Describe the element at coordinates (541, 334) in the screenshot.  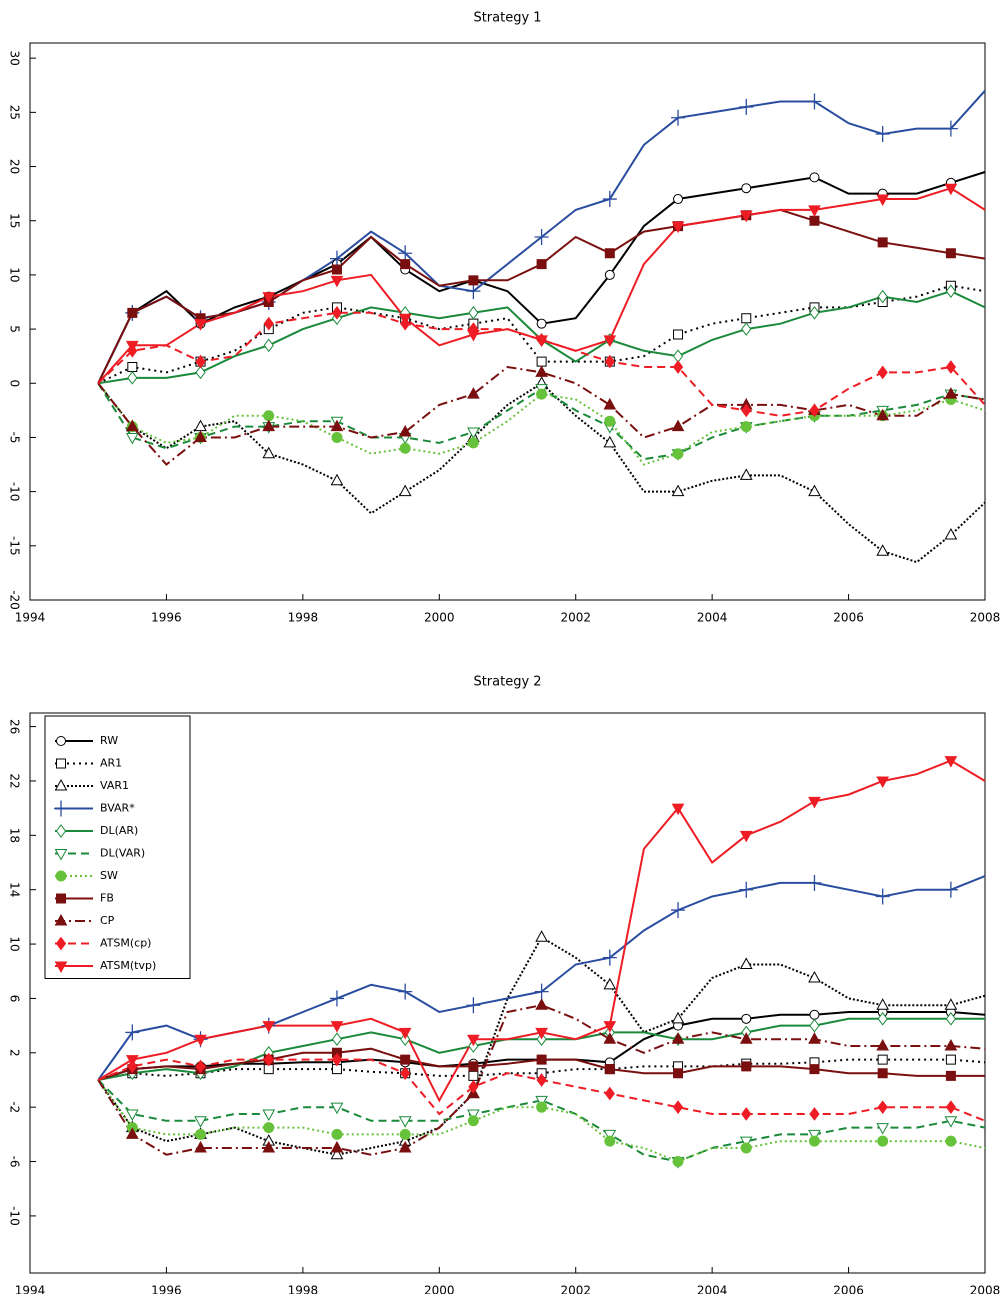
I see `series-line` at that location.